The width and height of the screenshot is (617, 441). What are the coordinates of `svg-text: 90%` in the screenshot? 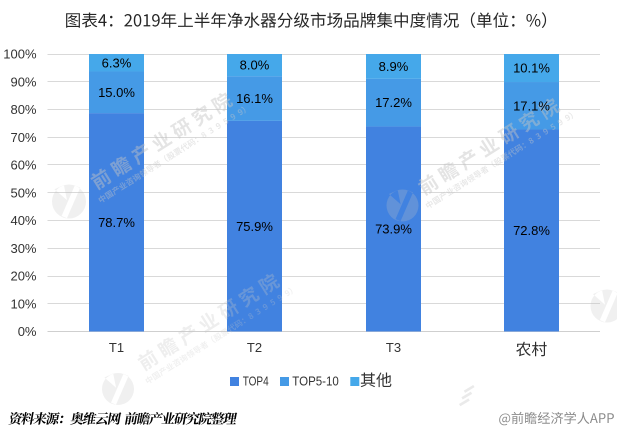 It's located at (23, 81).